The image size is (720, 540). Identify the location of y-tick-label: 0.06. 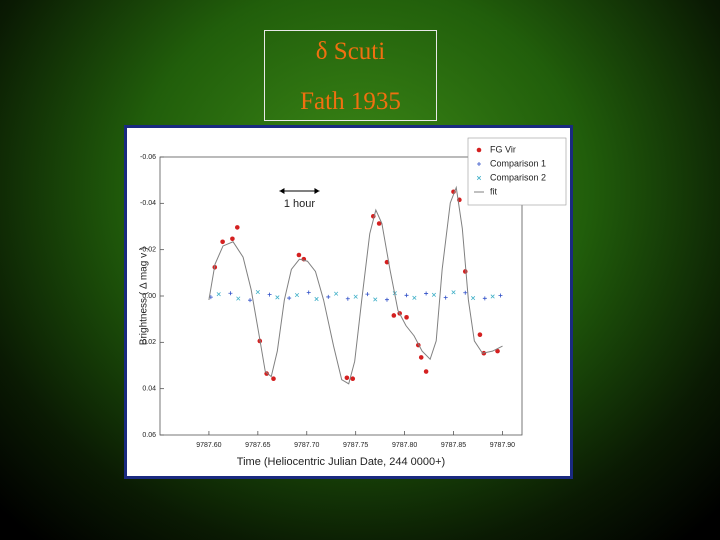
(149, 435).